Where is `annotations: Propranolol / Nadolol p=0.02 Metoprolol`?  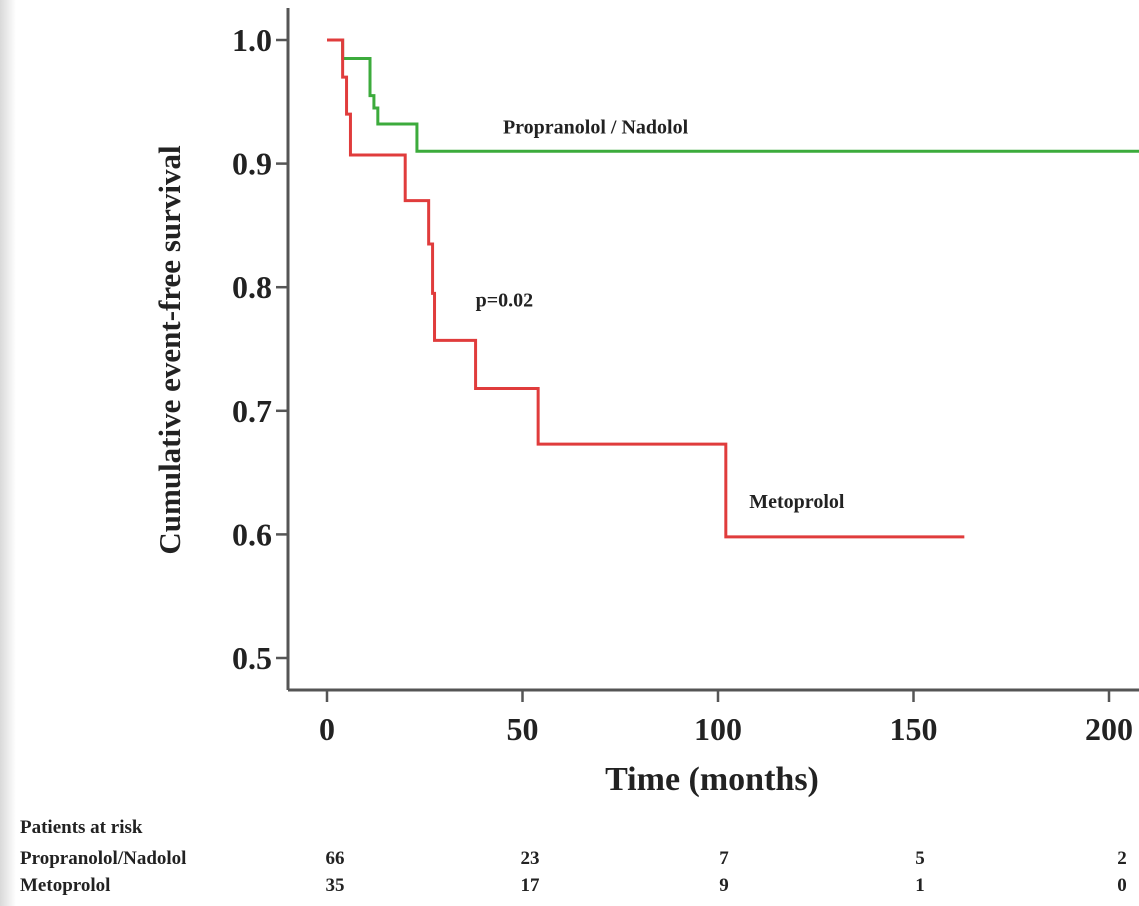 annotations: Propranolol / Nadolol p=0.02 Metoprolol is located at coordinates (660, 315).